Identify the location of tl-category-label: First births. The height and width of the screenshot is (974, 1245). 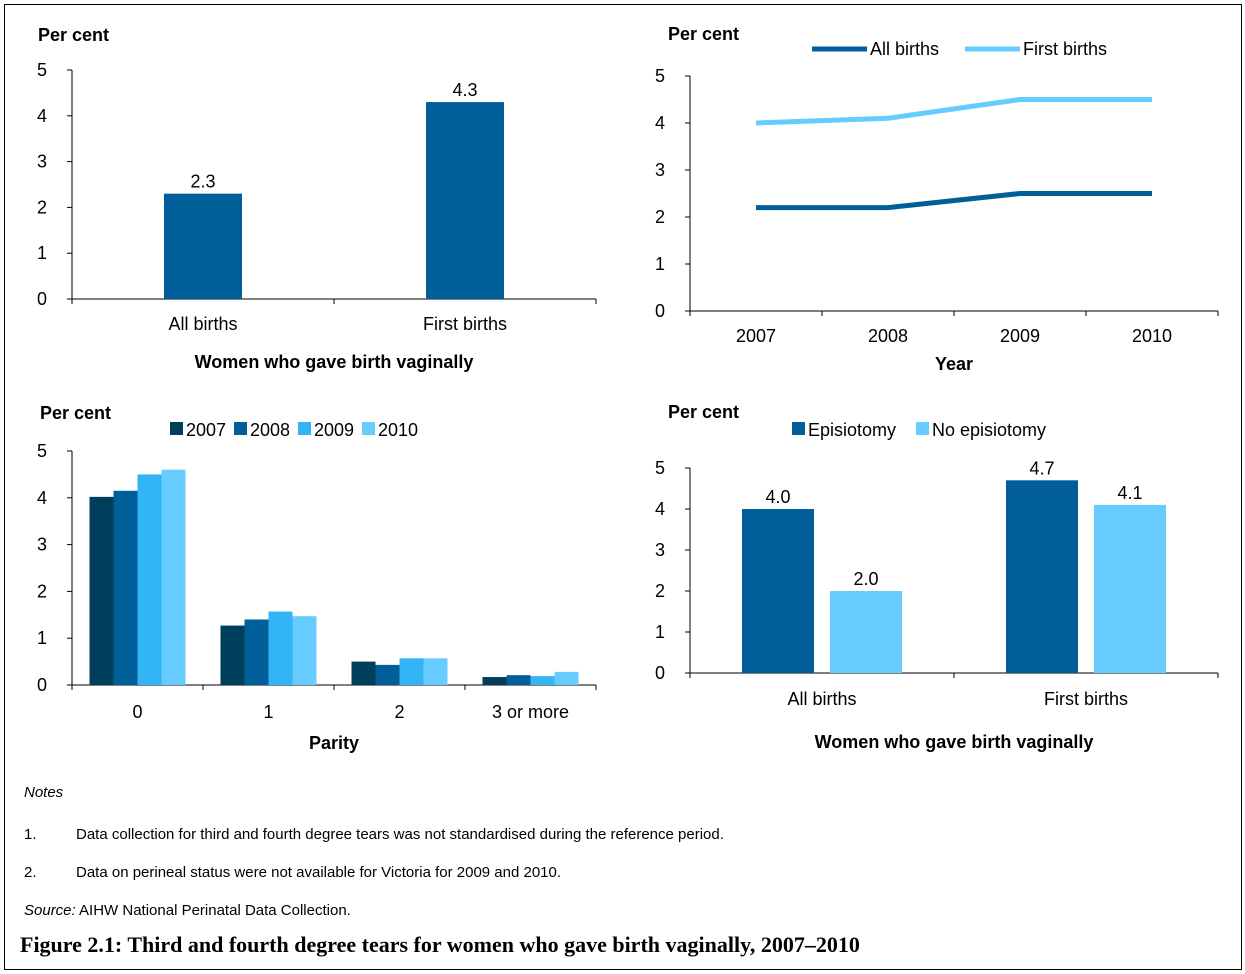
(465, 324).